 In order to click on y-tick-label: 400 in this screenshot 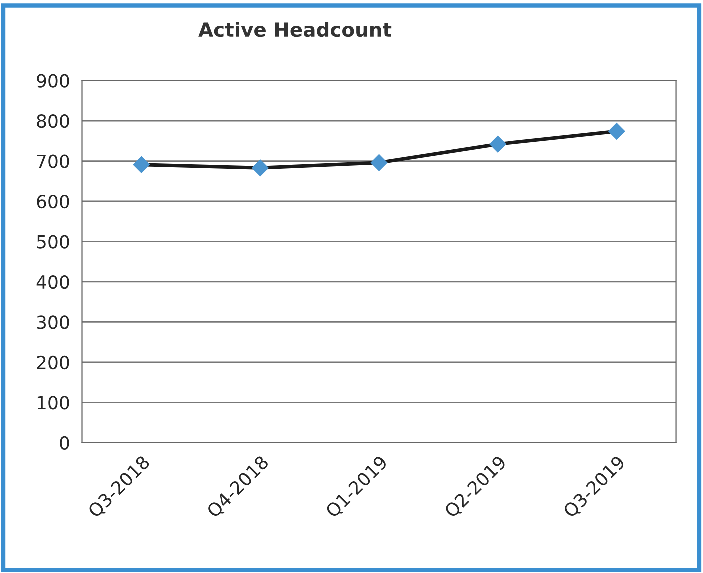, I will do `click(53, 282)`.